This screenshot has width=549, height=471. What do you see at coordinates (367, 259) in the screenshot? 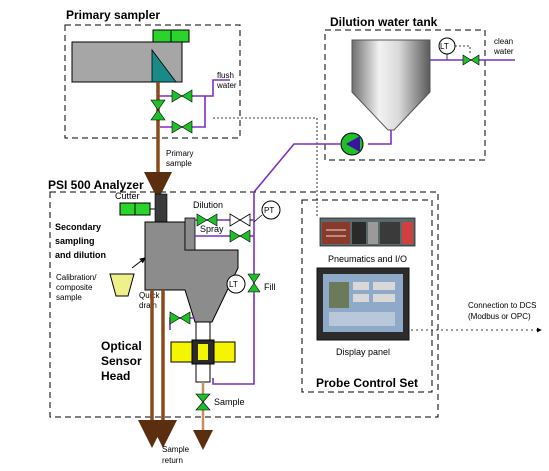
I see `pneumatics-label: Pneumatics and I/O` at bounding box center [367, 259].